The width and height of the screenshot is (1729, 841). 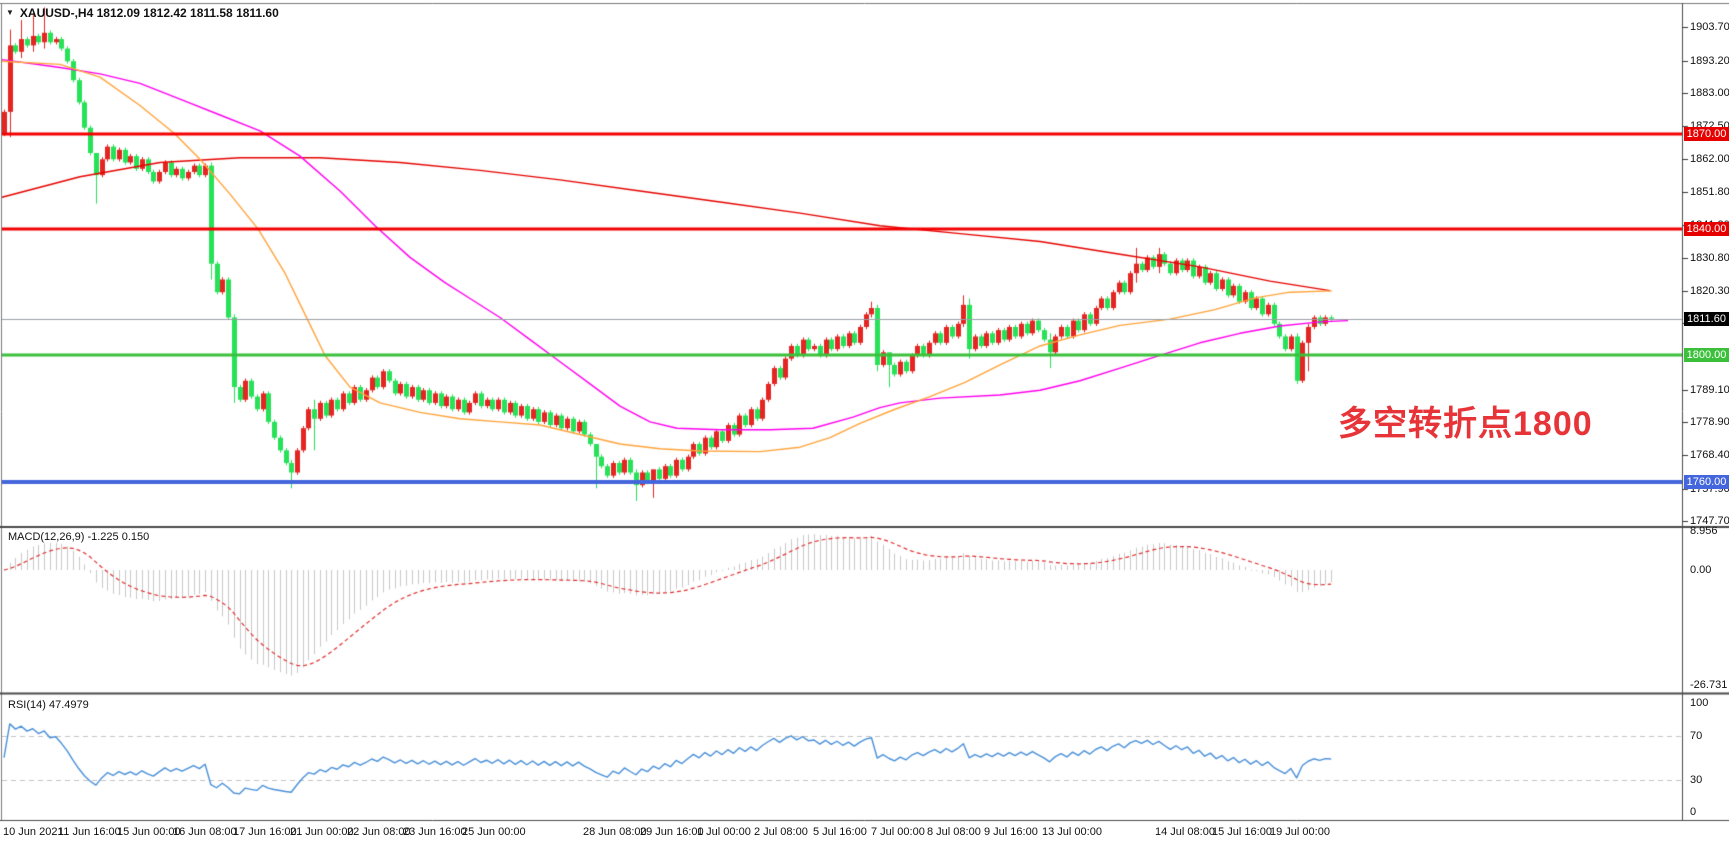 I want to click on price-tick-label: 1903.70, so click(x=1709, y=27).